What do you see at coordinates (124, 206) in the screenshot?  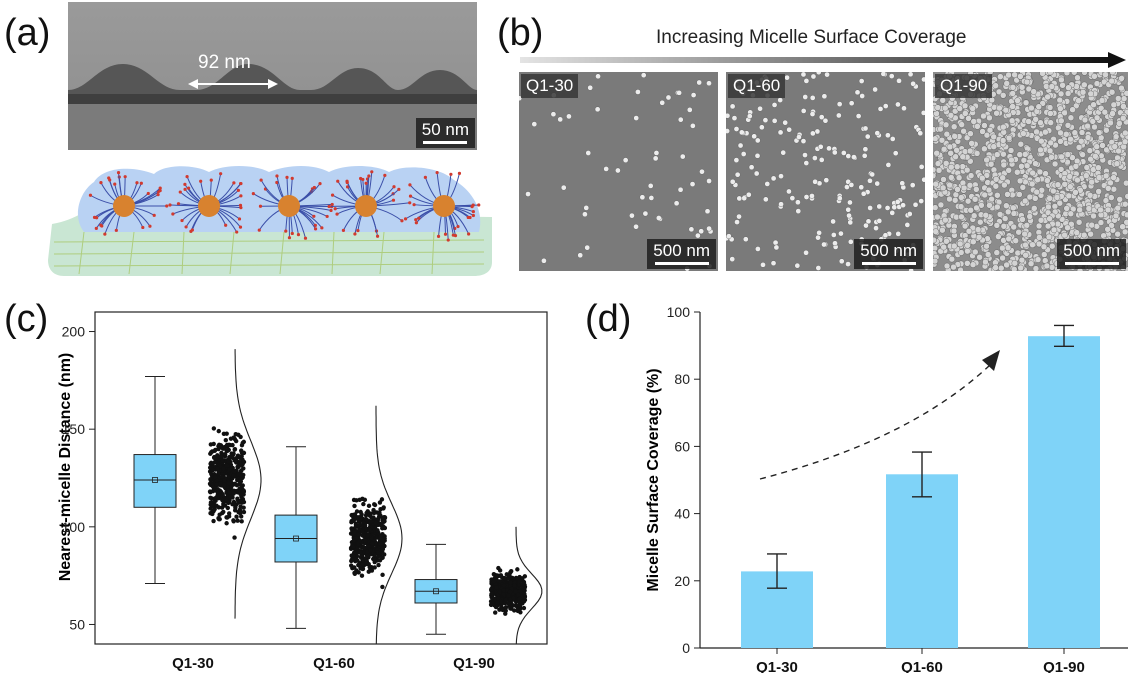 I see `micelle-core` at bounding box center [124, 206].